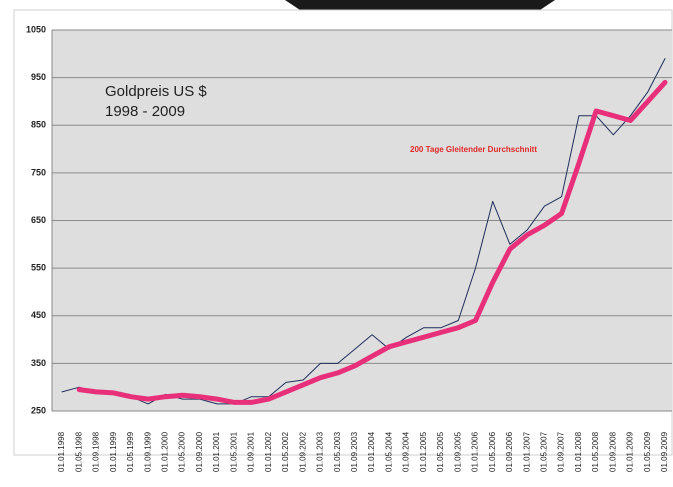 This screenshot has width=673, height=487. I want to click on y-tick-label: 450, so click(38, 315).